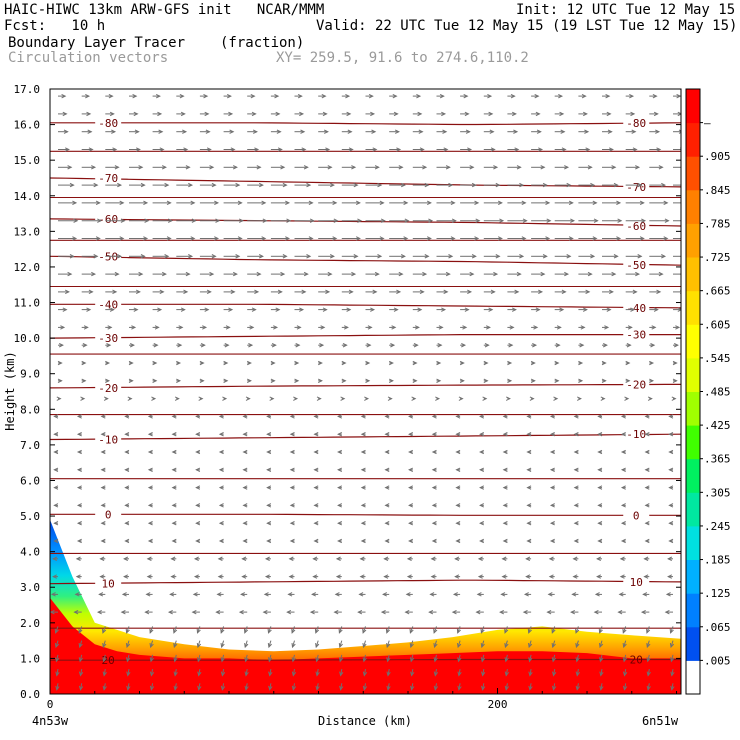 Image resolution: width=740 pixels, height=740 pixels. Describe the element at coordinates (108, 218) in the screenshot. I see `contour-label-bg` at that location.